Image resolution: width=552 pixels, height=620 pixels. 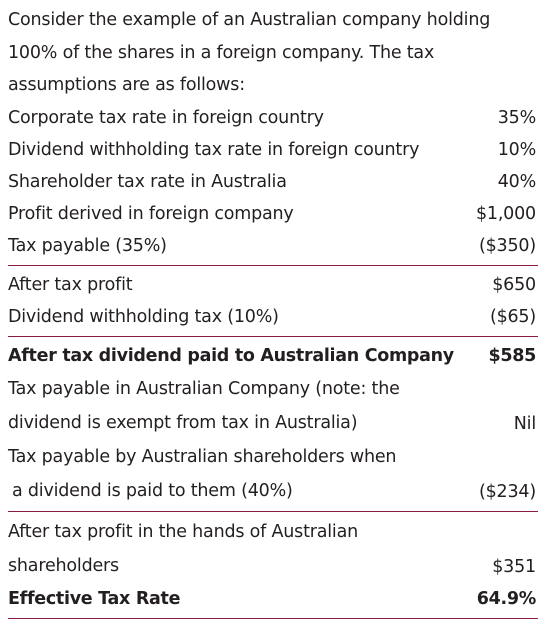 I want to click on row-value: Nil, so click(x=524, y=423).